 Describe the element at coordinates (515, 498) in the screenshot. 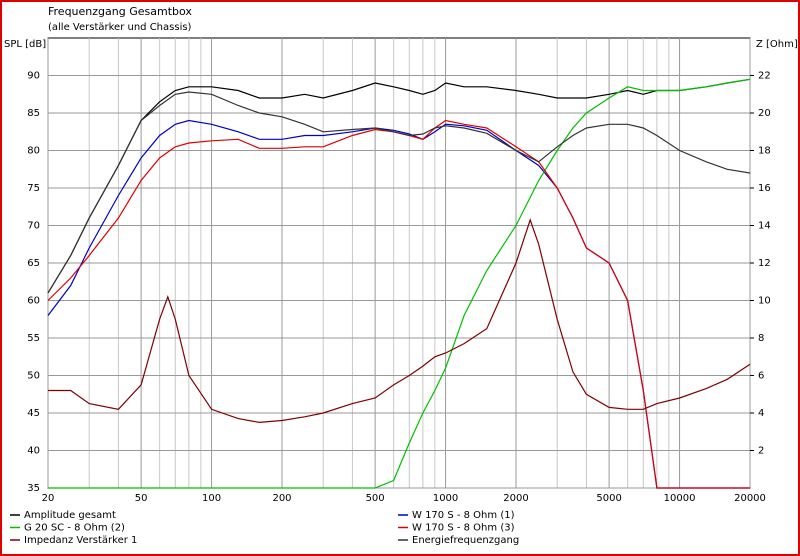

I see `x-tick-label: 2000` at that location.